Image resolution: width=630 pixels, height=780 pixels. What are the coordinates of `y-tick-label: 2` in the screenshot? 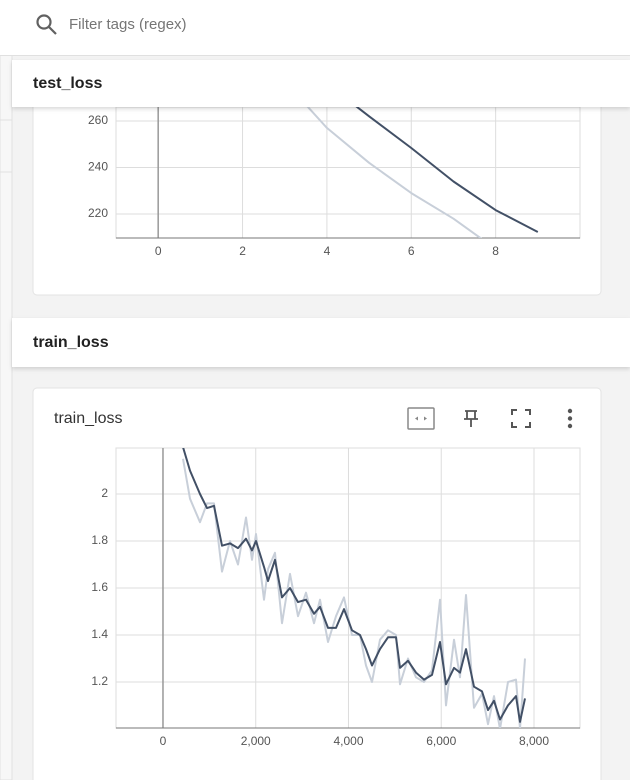 It's located at (104, 493).